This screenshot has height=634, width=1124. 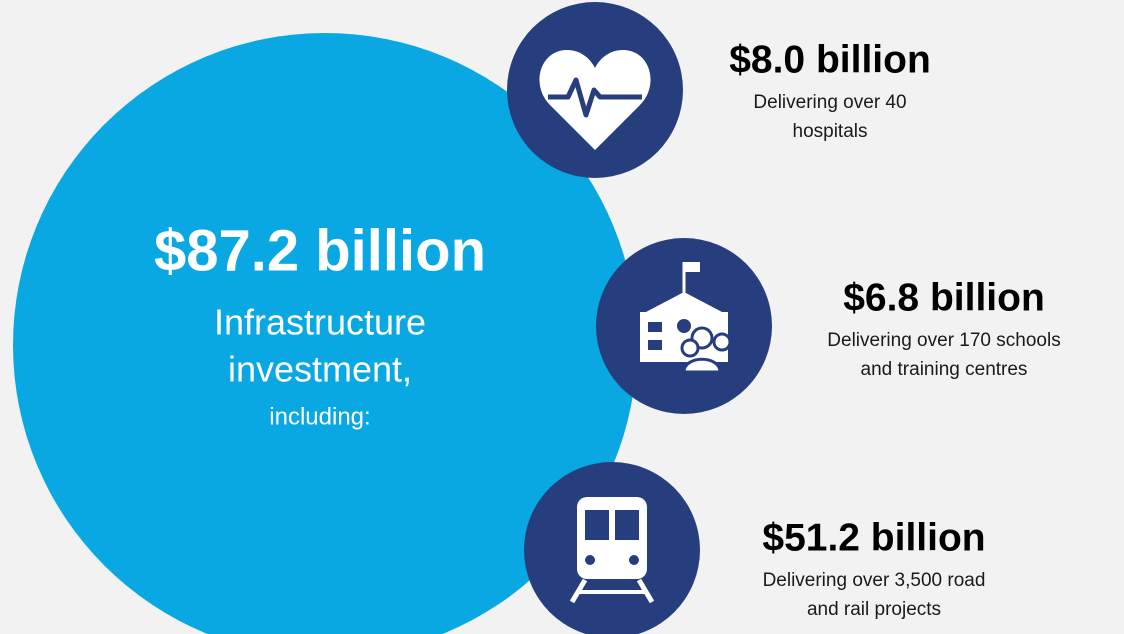 I want to click on item-description: Delivering over 40, so click(x=829, y=102).